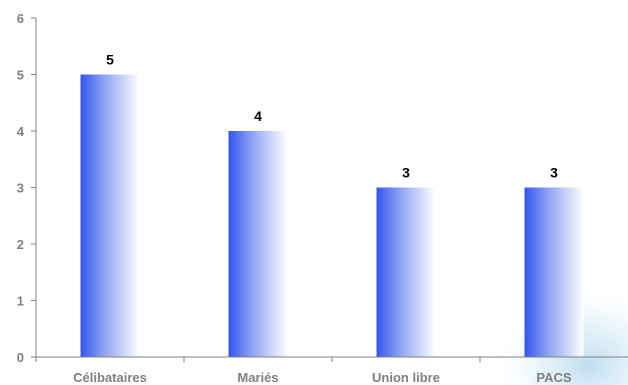  I want to click on y-tick-label: 4, so click(21, 131).